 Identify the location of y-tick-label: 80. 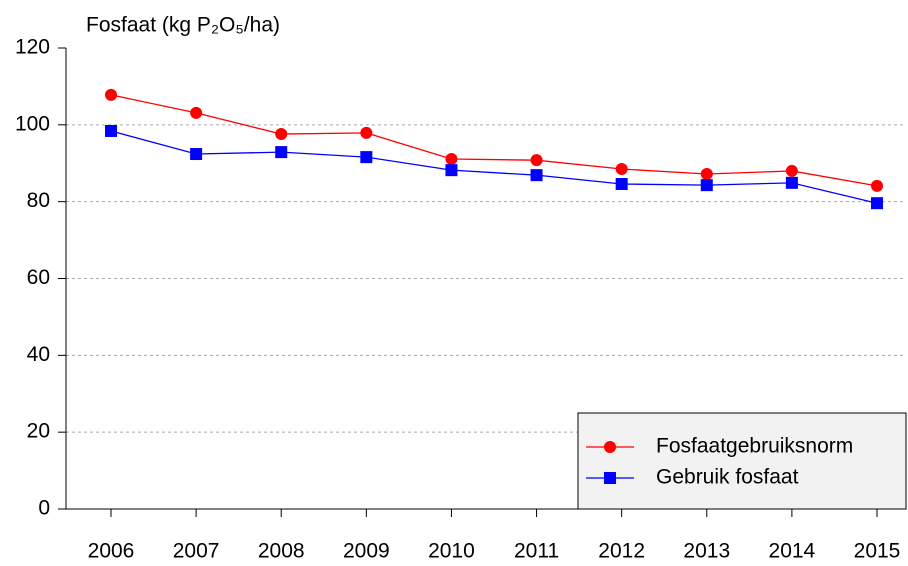
(38, 200).